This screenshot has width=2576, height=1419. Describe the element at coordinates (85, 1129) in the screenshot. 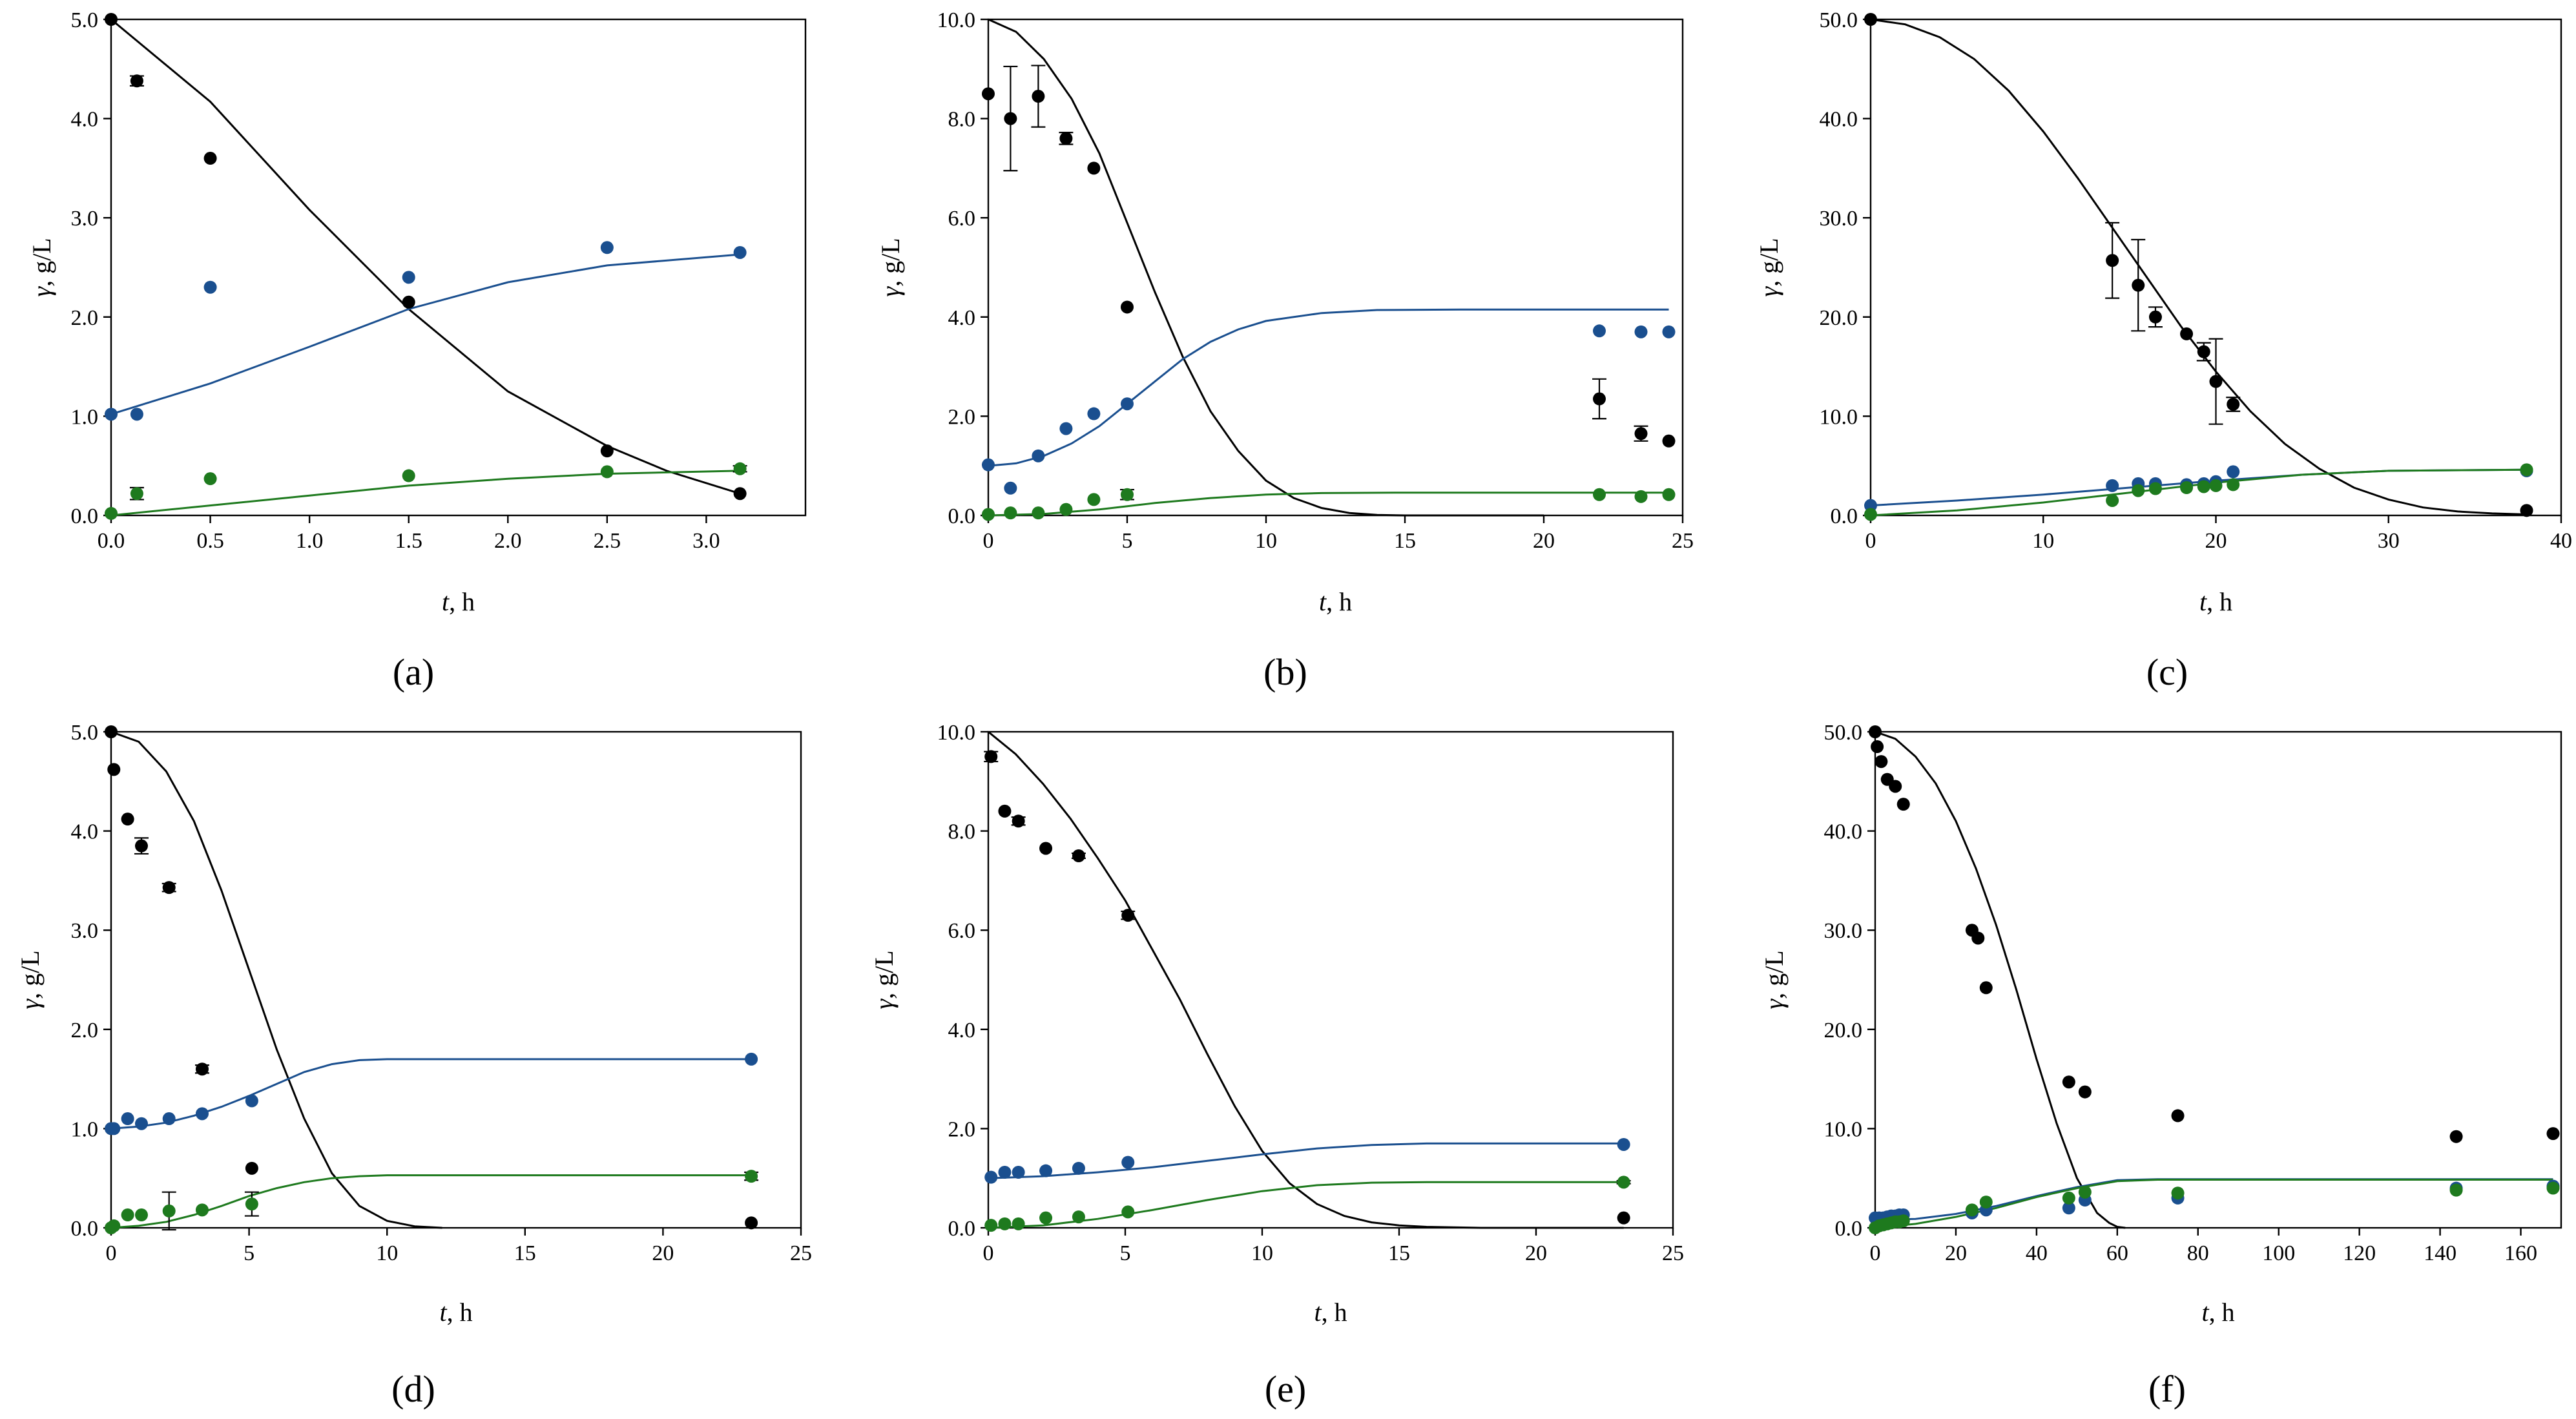

I see `y-tick-label: 1.0` at that location.